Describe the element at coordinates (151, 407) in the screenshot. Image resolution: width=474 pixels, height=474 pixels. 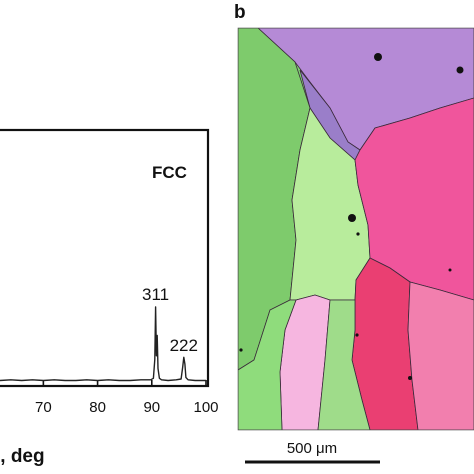
I see `x-tick-label-90: 90` at that location.